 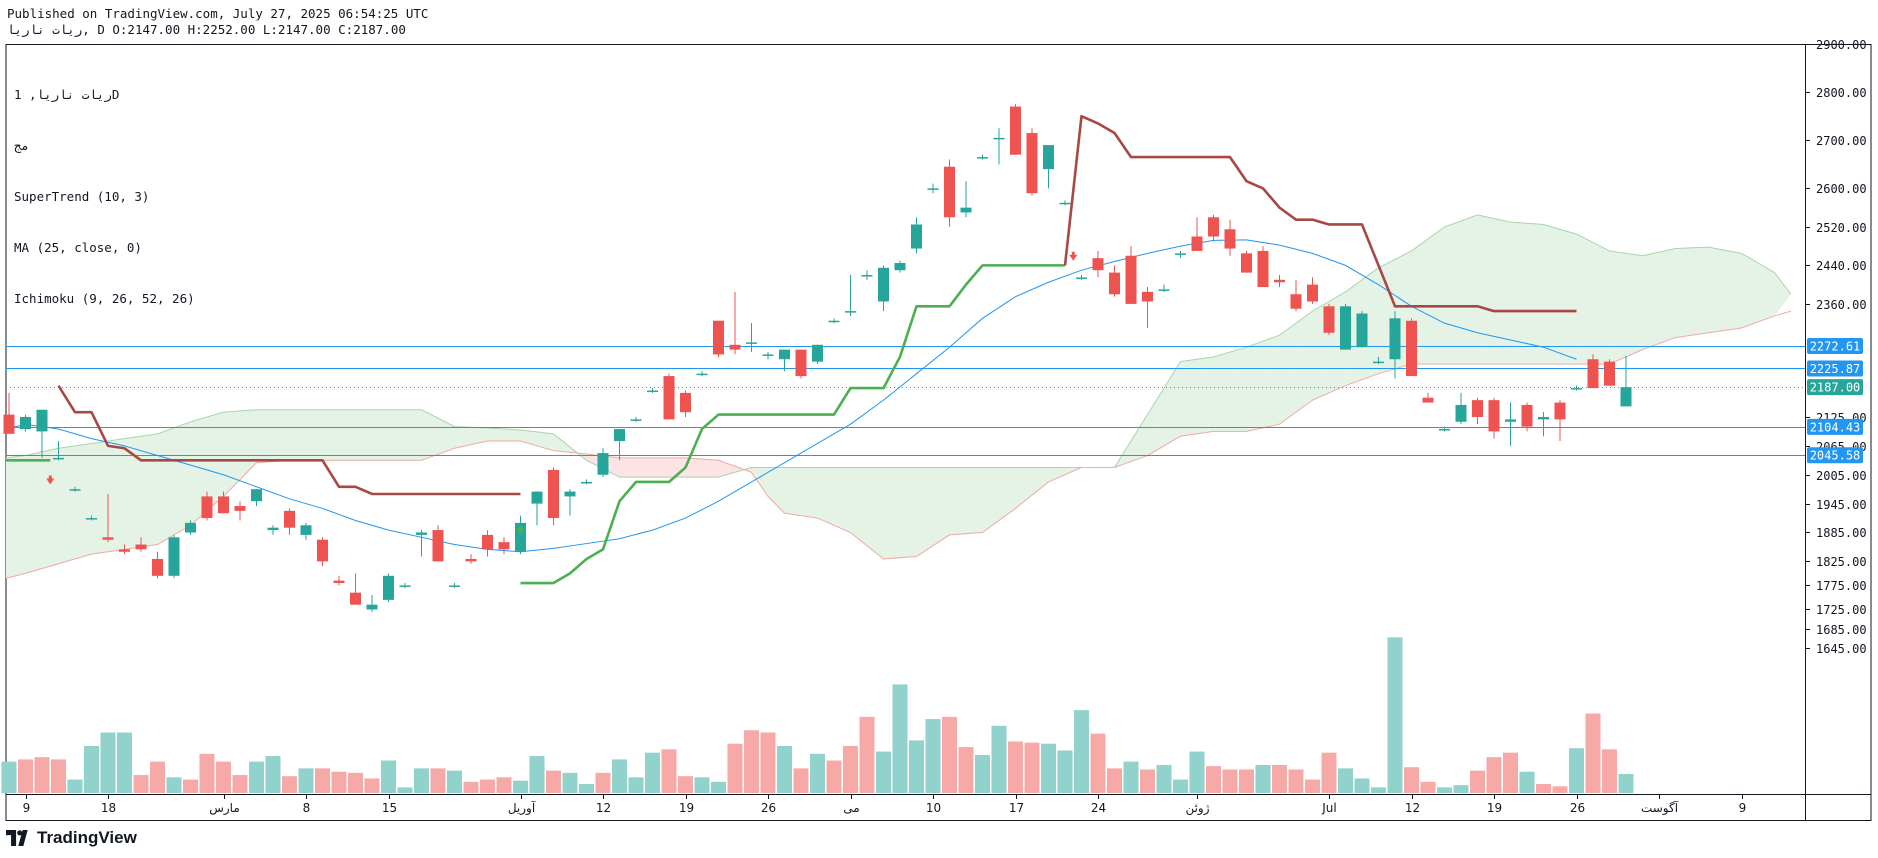 I want to click on price-label-text: 2225.87, so click(x=1835, y=369).